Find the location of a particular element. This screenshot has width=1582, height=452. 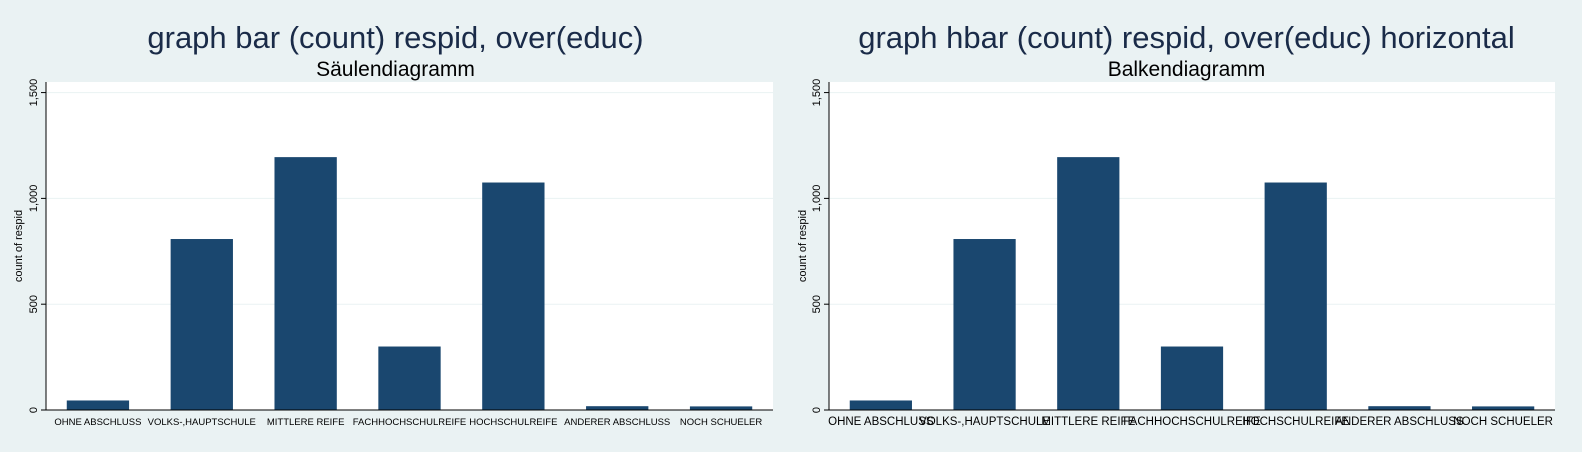

chart-subtitle: Balkendiagramm is located at coordinates (1186, 69).